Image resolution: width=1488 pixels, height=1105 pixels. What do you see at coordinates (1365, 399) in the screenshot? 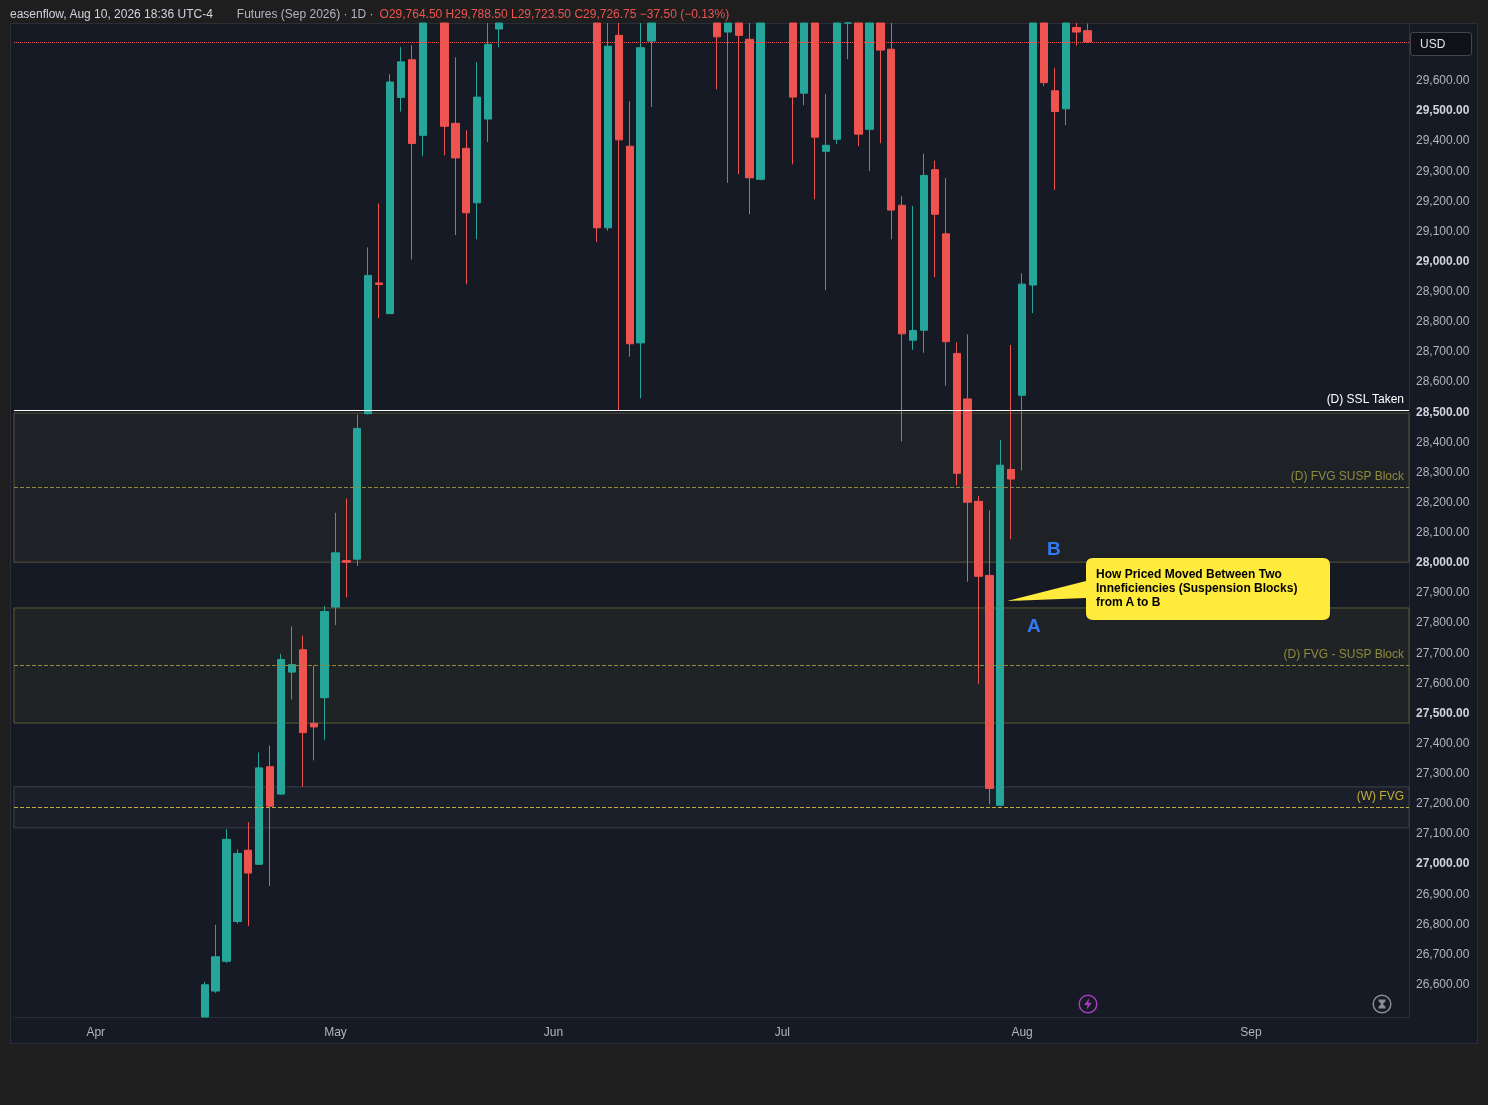
I see `ref-line-label: (D) SSL Taken` at bounding box center [1365, 399].